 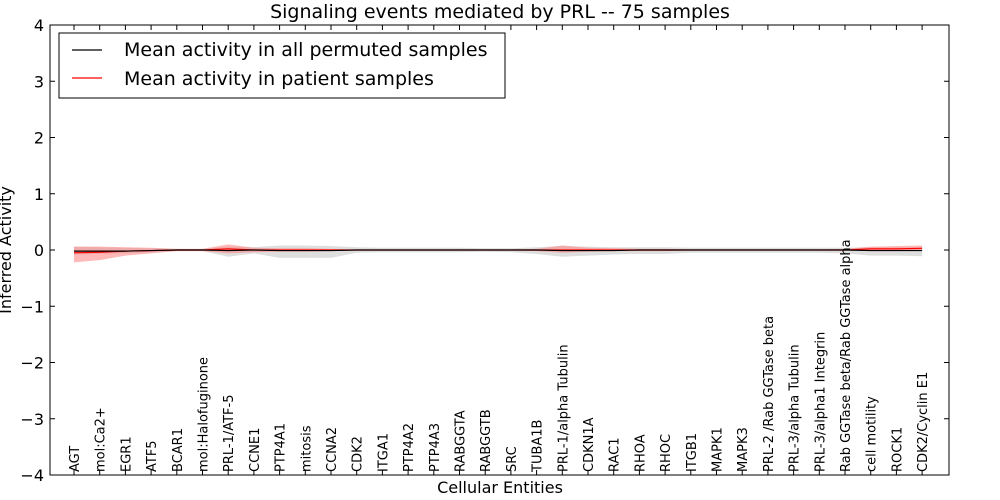 What do you see at coordinates (32, 475) in the screenshot?
I see `y-tick-label: −4` at bounding box center [32, 475].